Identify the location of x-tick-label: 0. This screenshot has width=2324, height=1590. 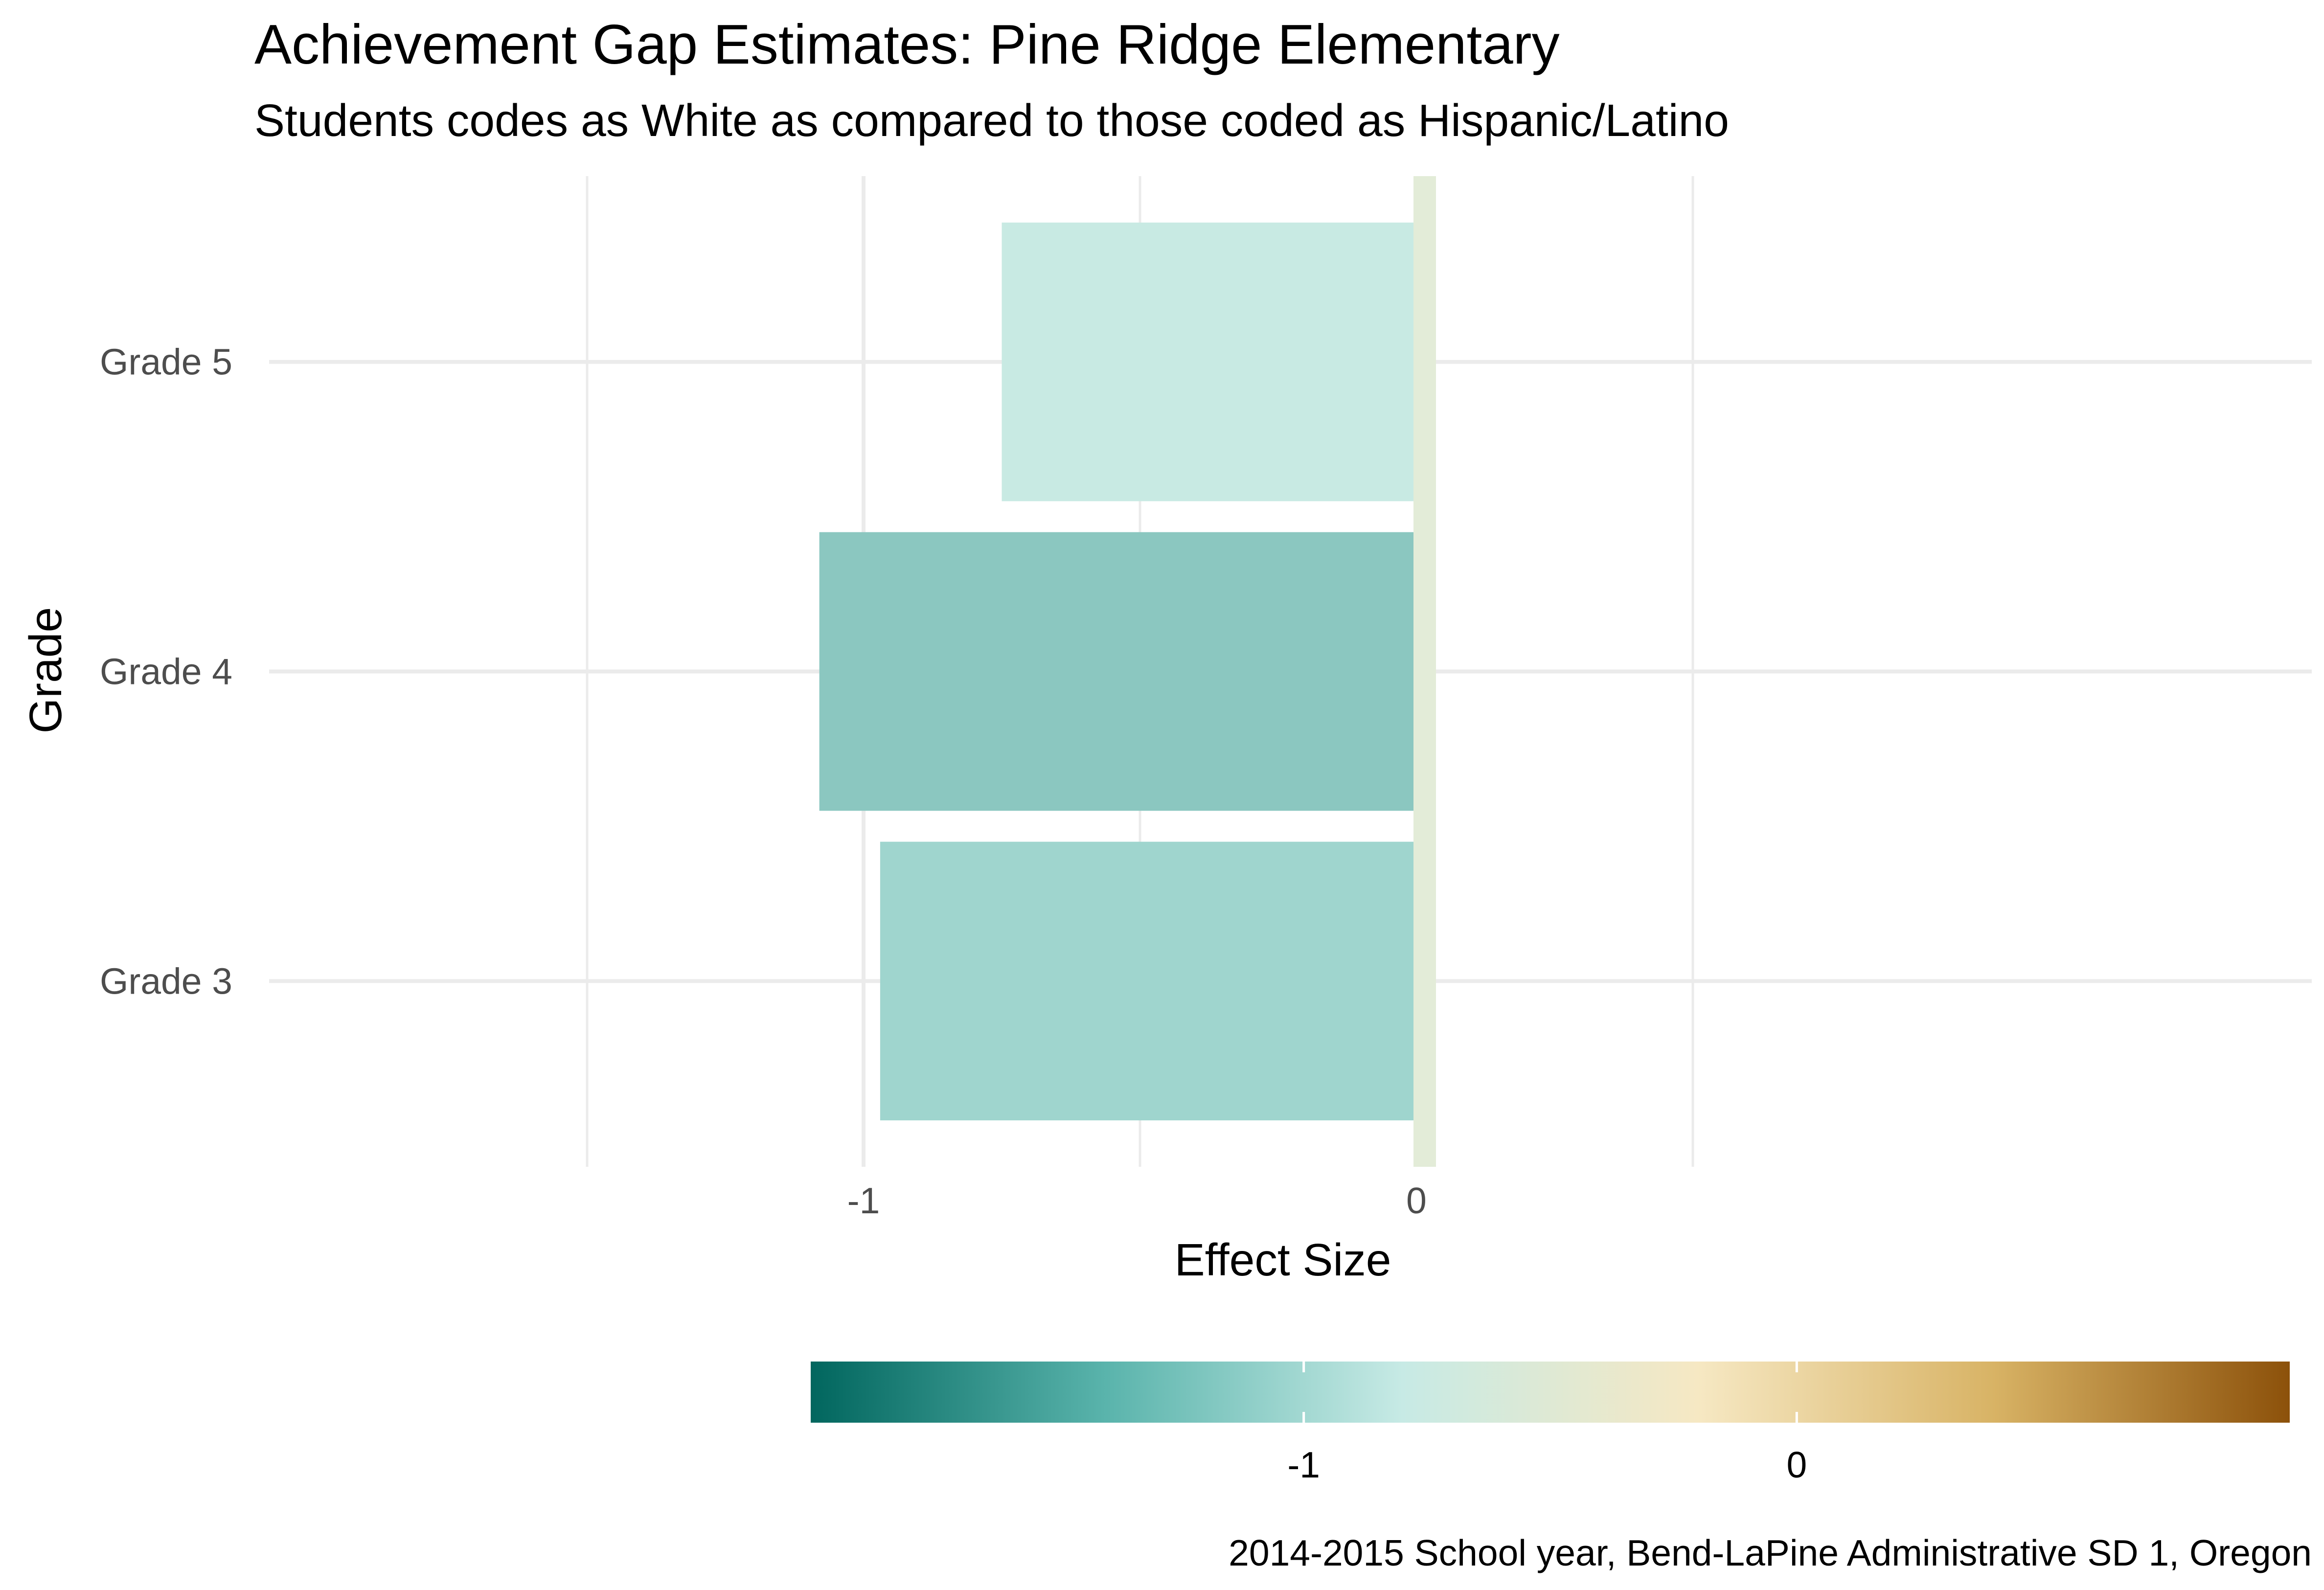
(1417, 1201).